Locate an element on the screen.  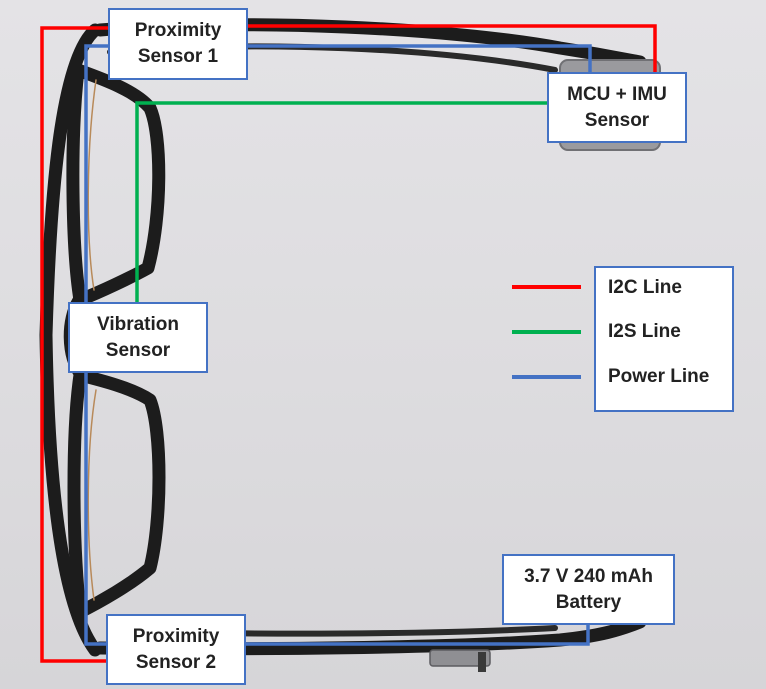
label-proximity-sensor-2-line1: Proximity is located at coordinates (176, 636).